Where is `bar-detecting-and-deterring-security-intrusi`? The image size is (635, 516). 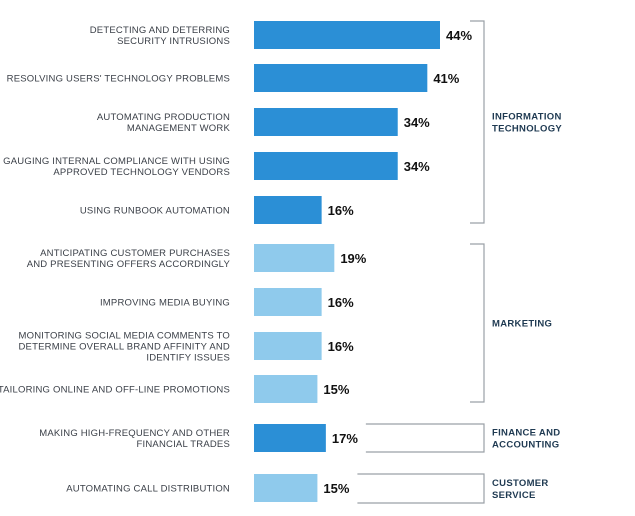 bar-detecting-and-deterring-security-intrusi is located at coordinates (347, 35).